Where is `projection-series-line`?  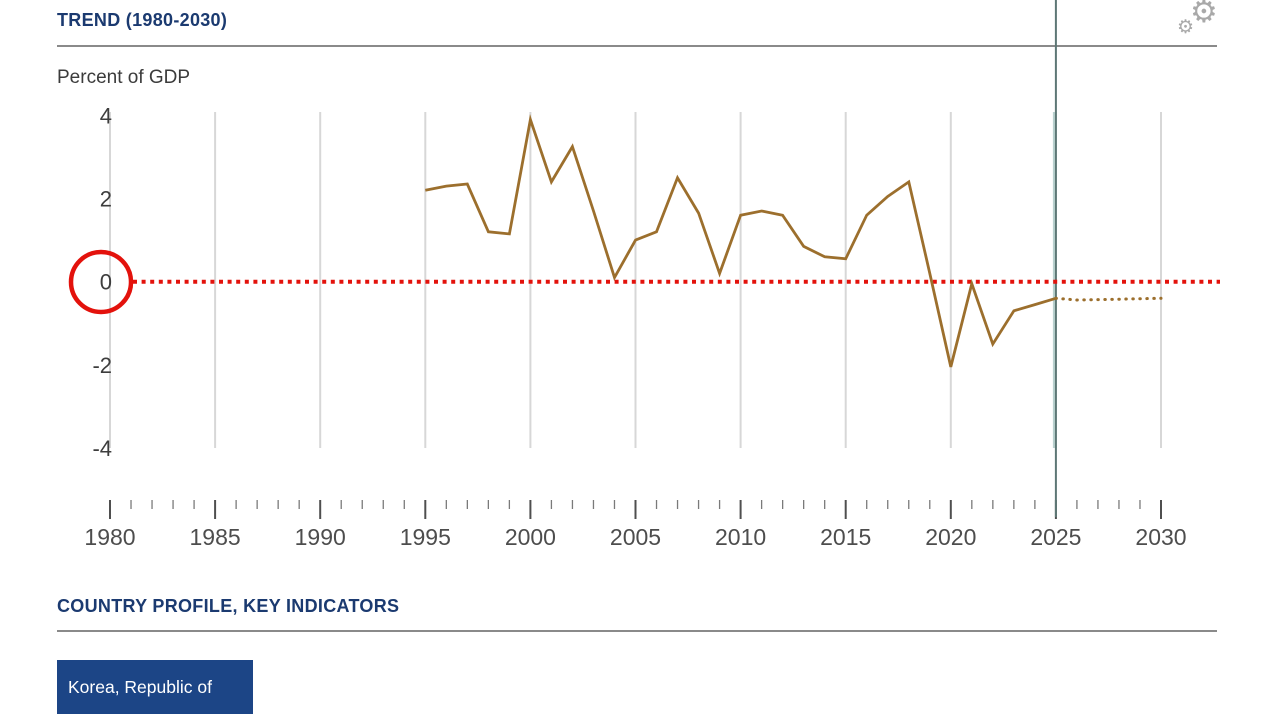
projection-series-line is located at coordinates (1108, 299).